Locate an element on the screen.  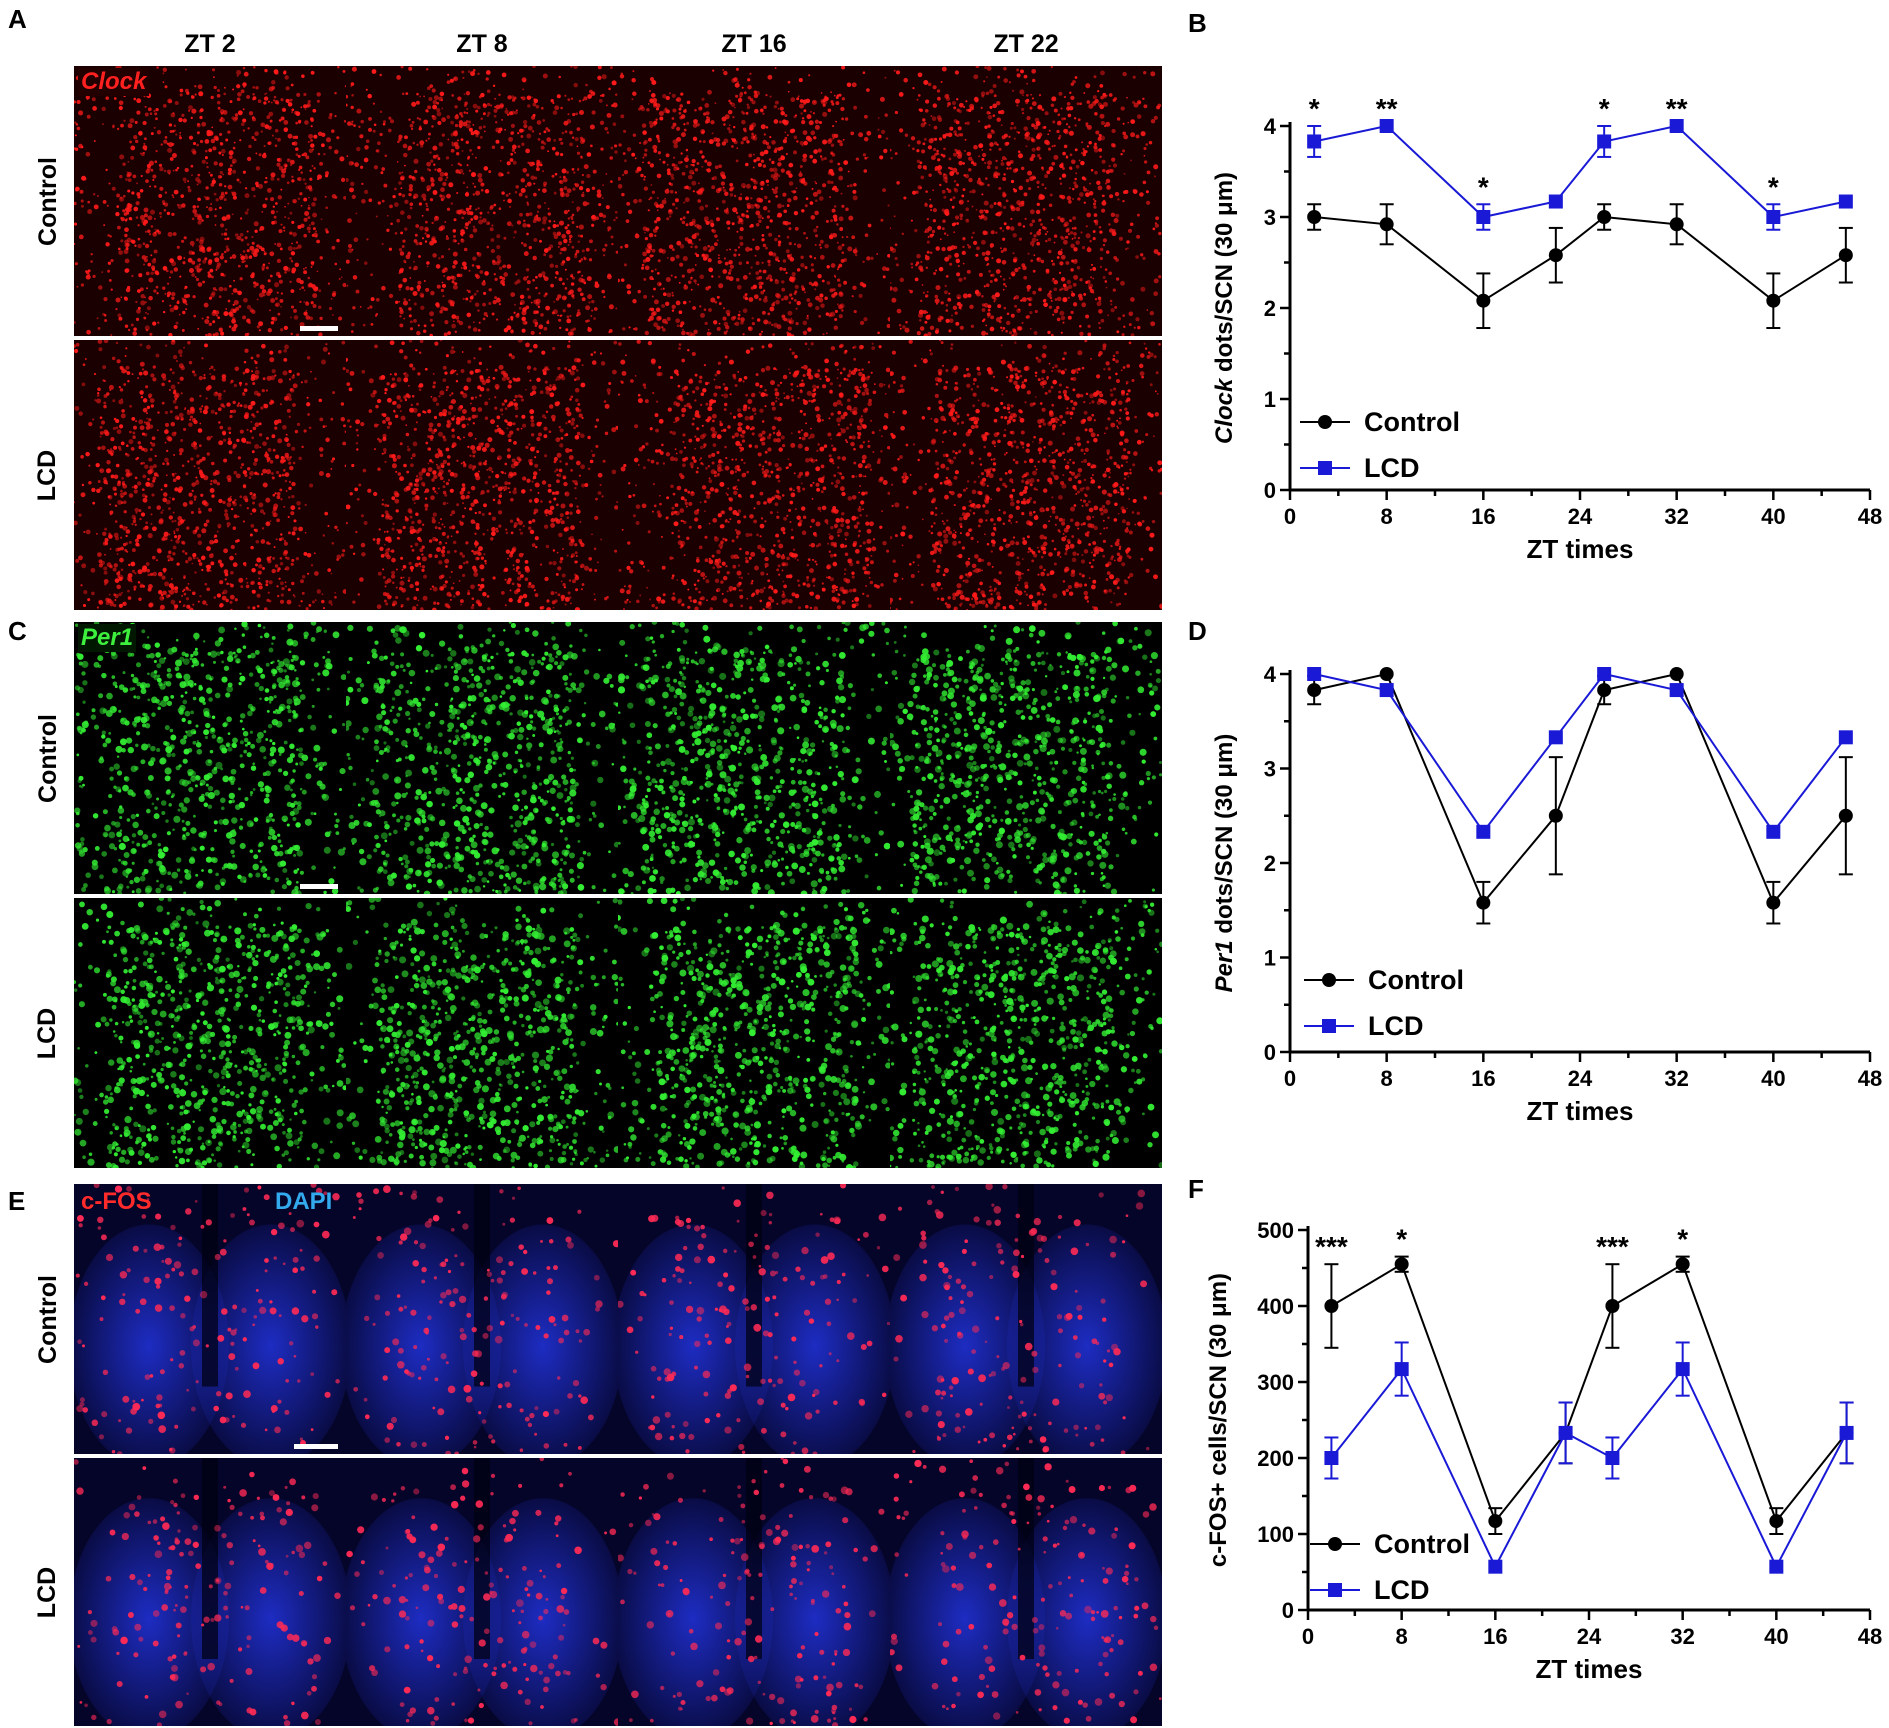
x-tick-label: 40 is located at coordinates (1773, 1078).